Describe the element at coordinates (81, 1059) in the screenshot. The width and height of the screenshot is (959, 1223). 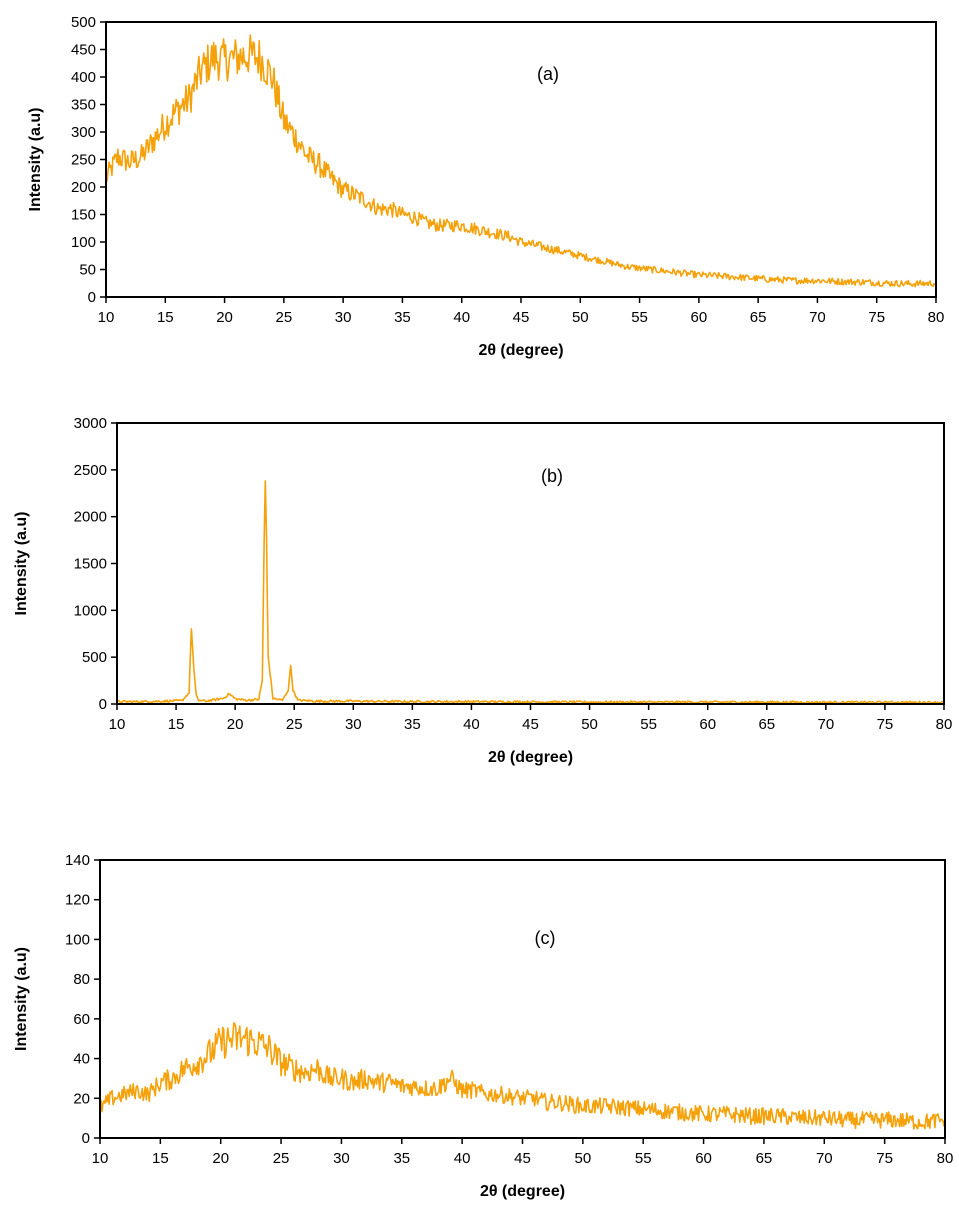
I see `y-tick-label: 40` at that location.